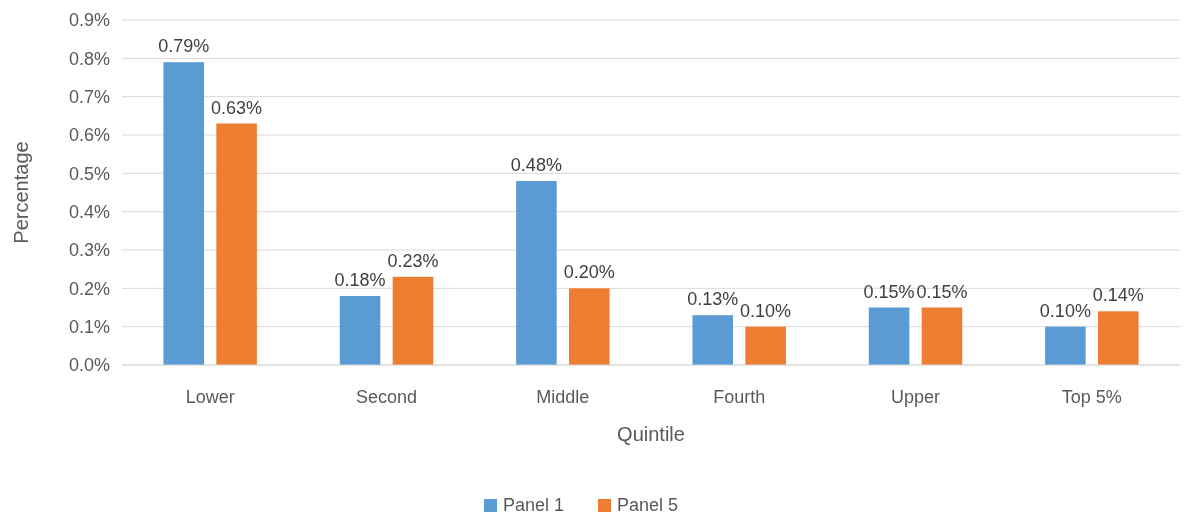 This screenshot has width=1196, height=519. Describe the element at coordinates (648, 505) in the screenshot. I see `legend-label: Panel 5` at that location.